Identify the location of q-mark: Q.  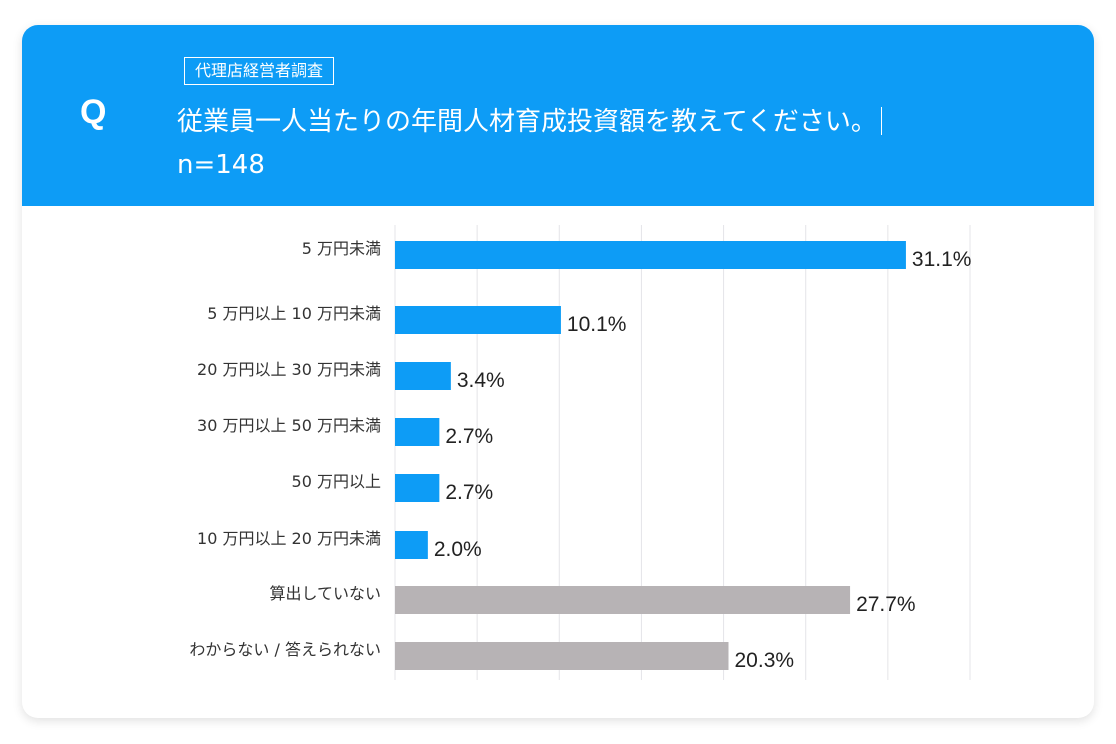
(93, 112).